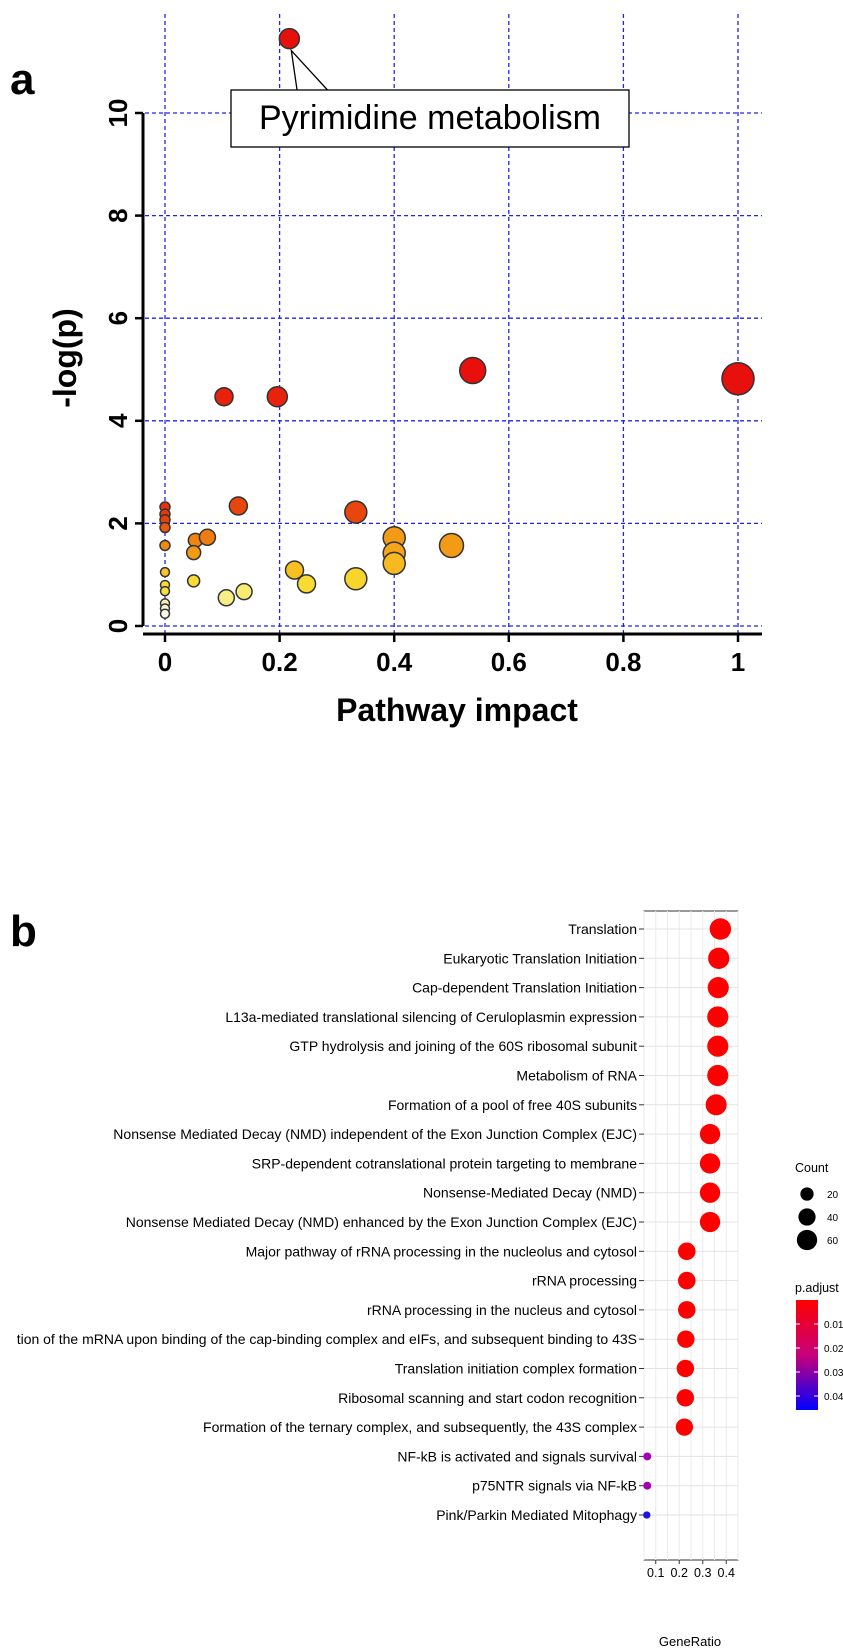 This screenshot has width=843, height=1650. I want to click on legend-size-label: 40, so click(833, 1218).